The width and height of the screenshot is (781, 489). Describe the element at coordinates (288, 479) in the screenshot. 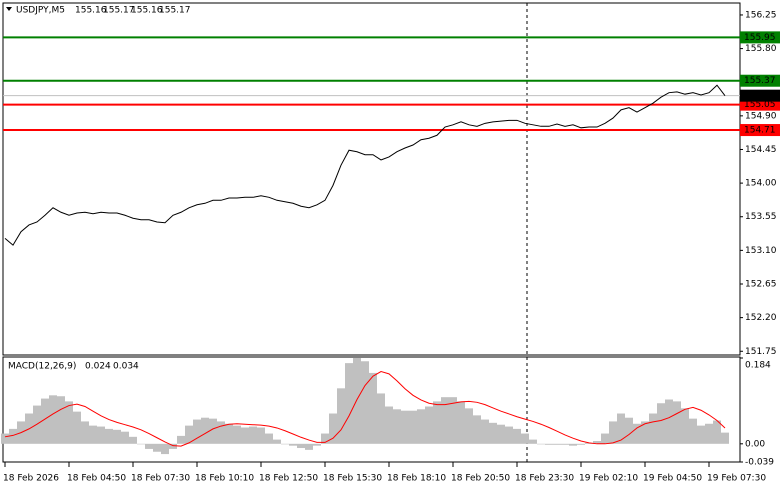

I see `x-tick-label: 18 Feb 12:50` at that location.